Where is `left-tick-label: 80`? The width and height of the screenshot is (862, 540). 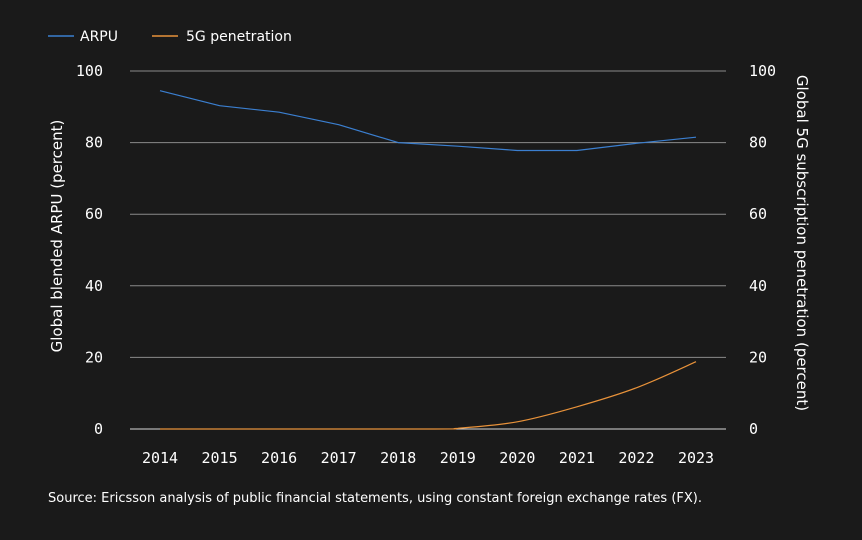
left-tick-label: 80 is located at coordinates (94, 143).